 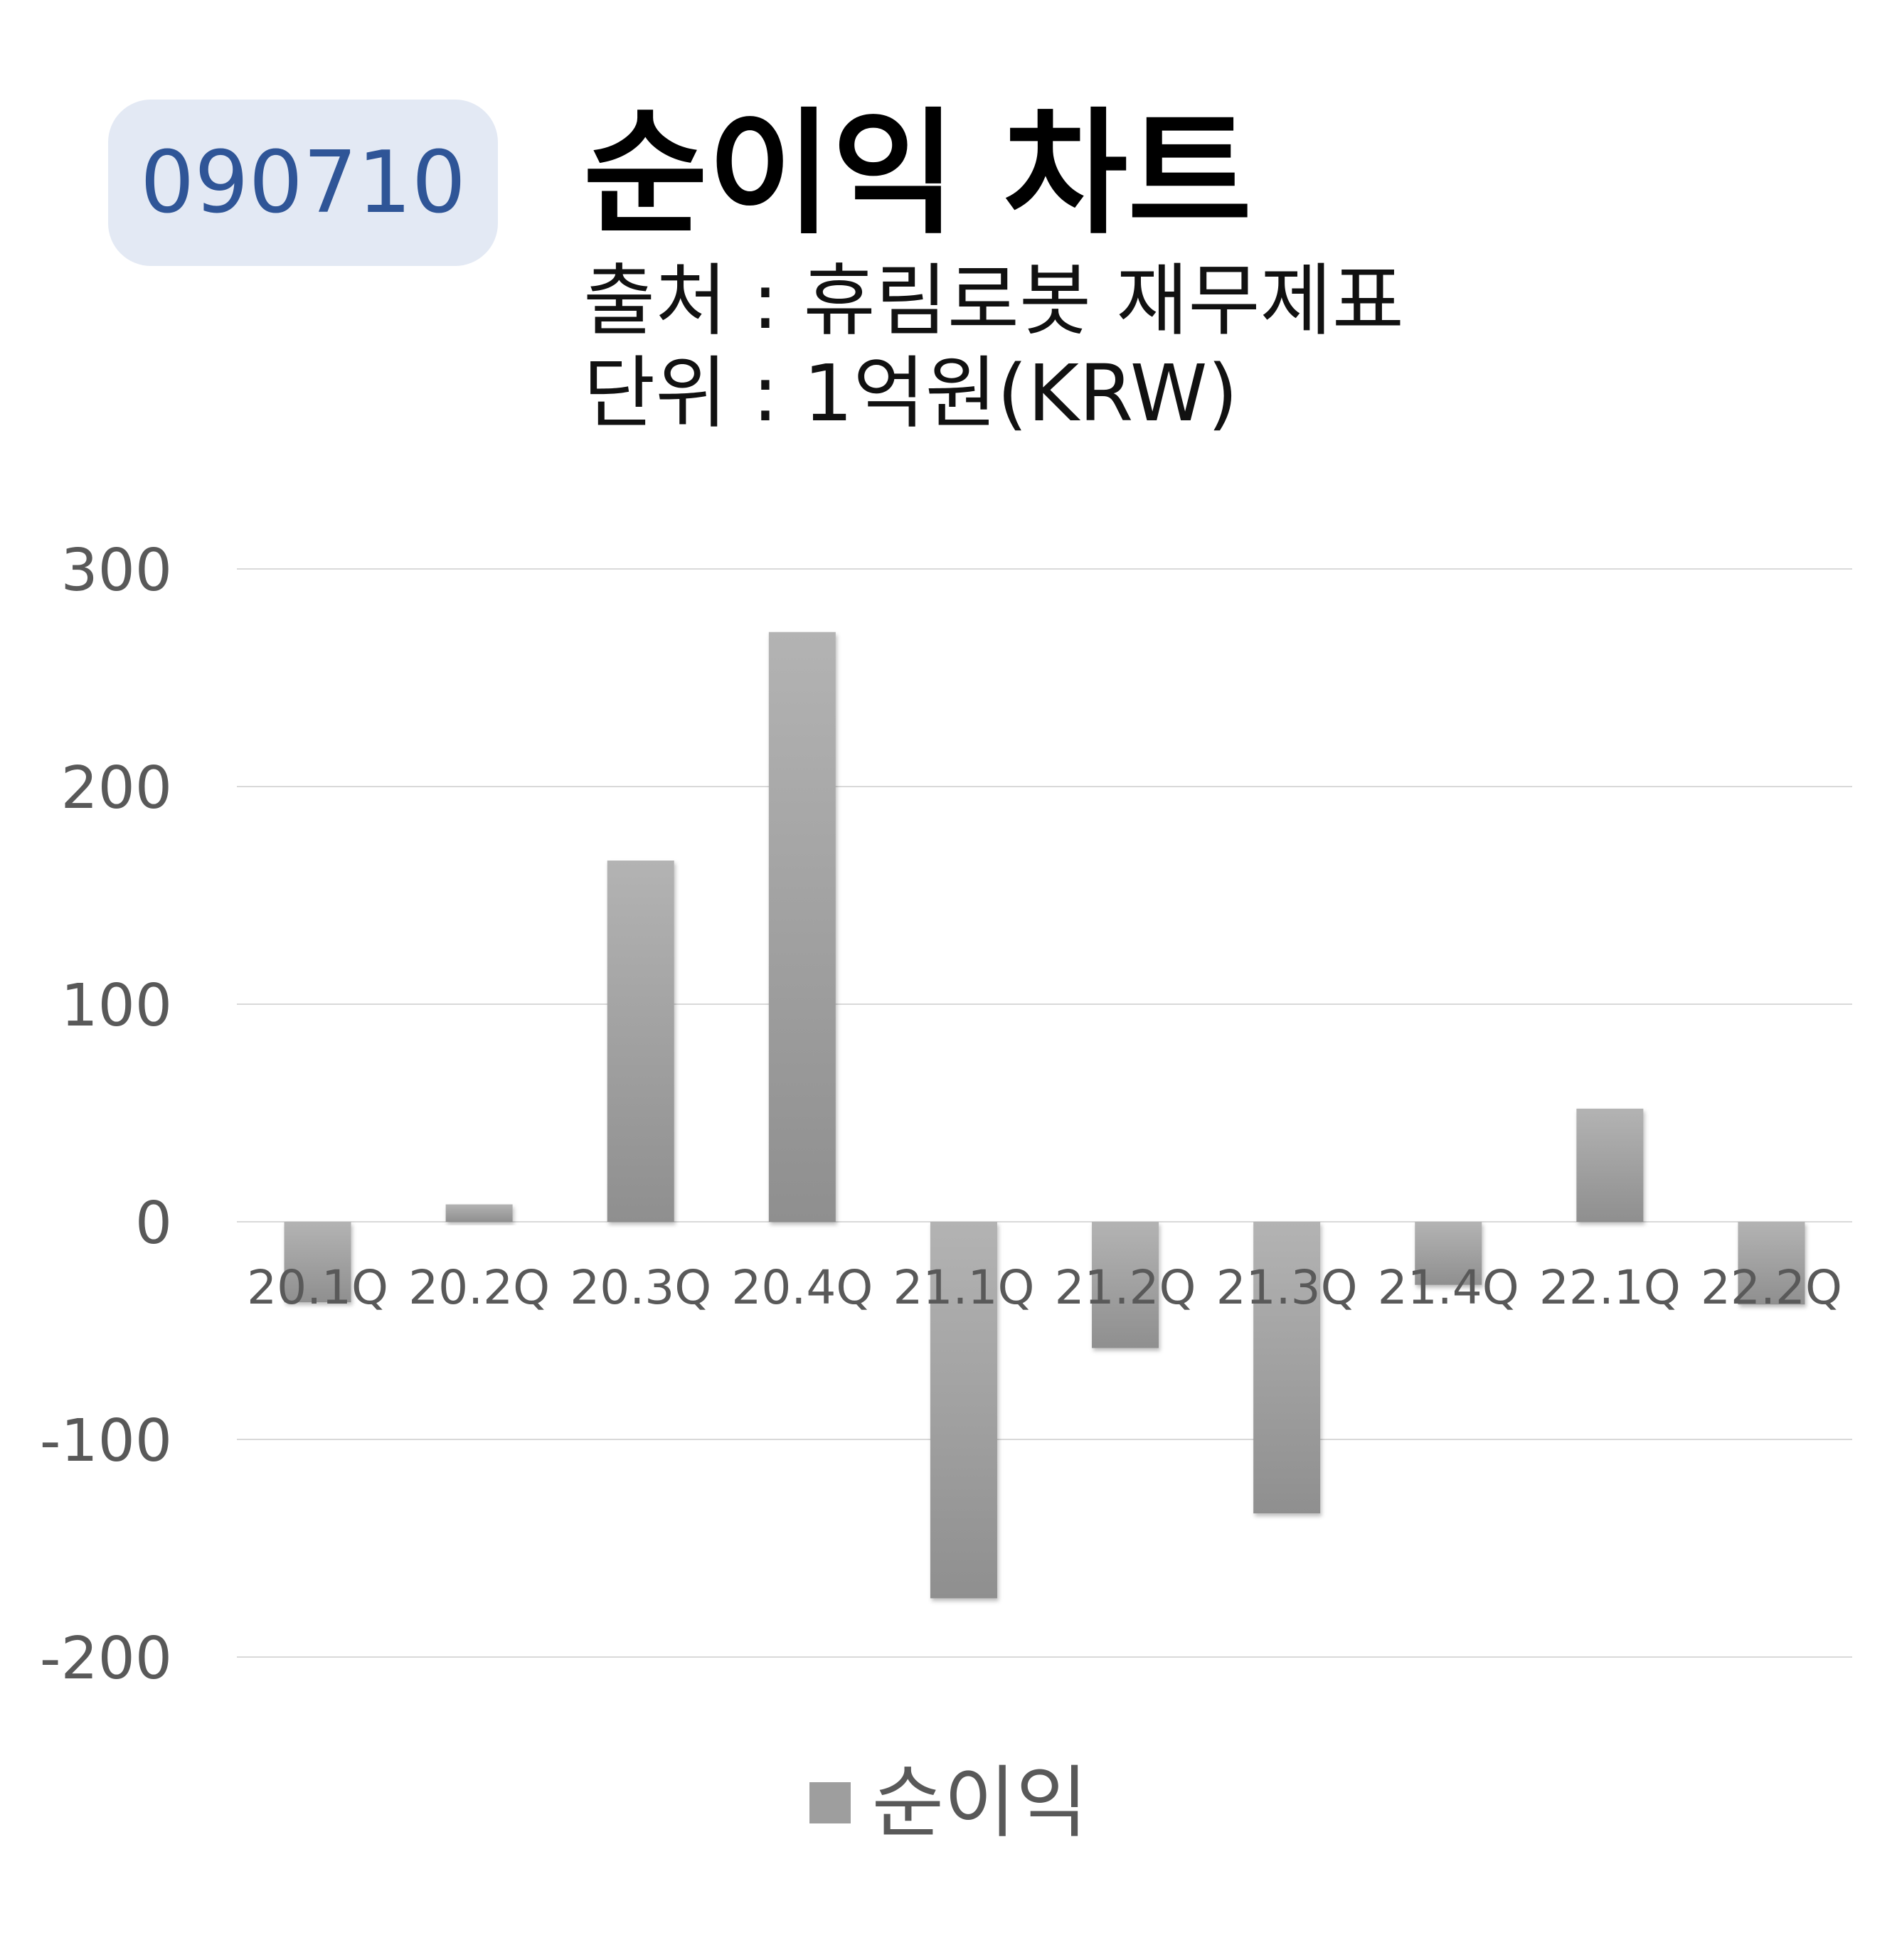 I want to click on bar-20.2Q, so click(x=479, y=1213).